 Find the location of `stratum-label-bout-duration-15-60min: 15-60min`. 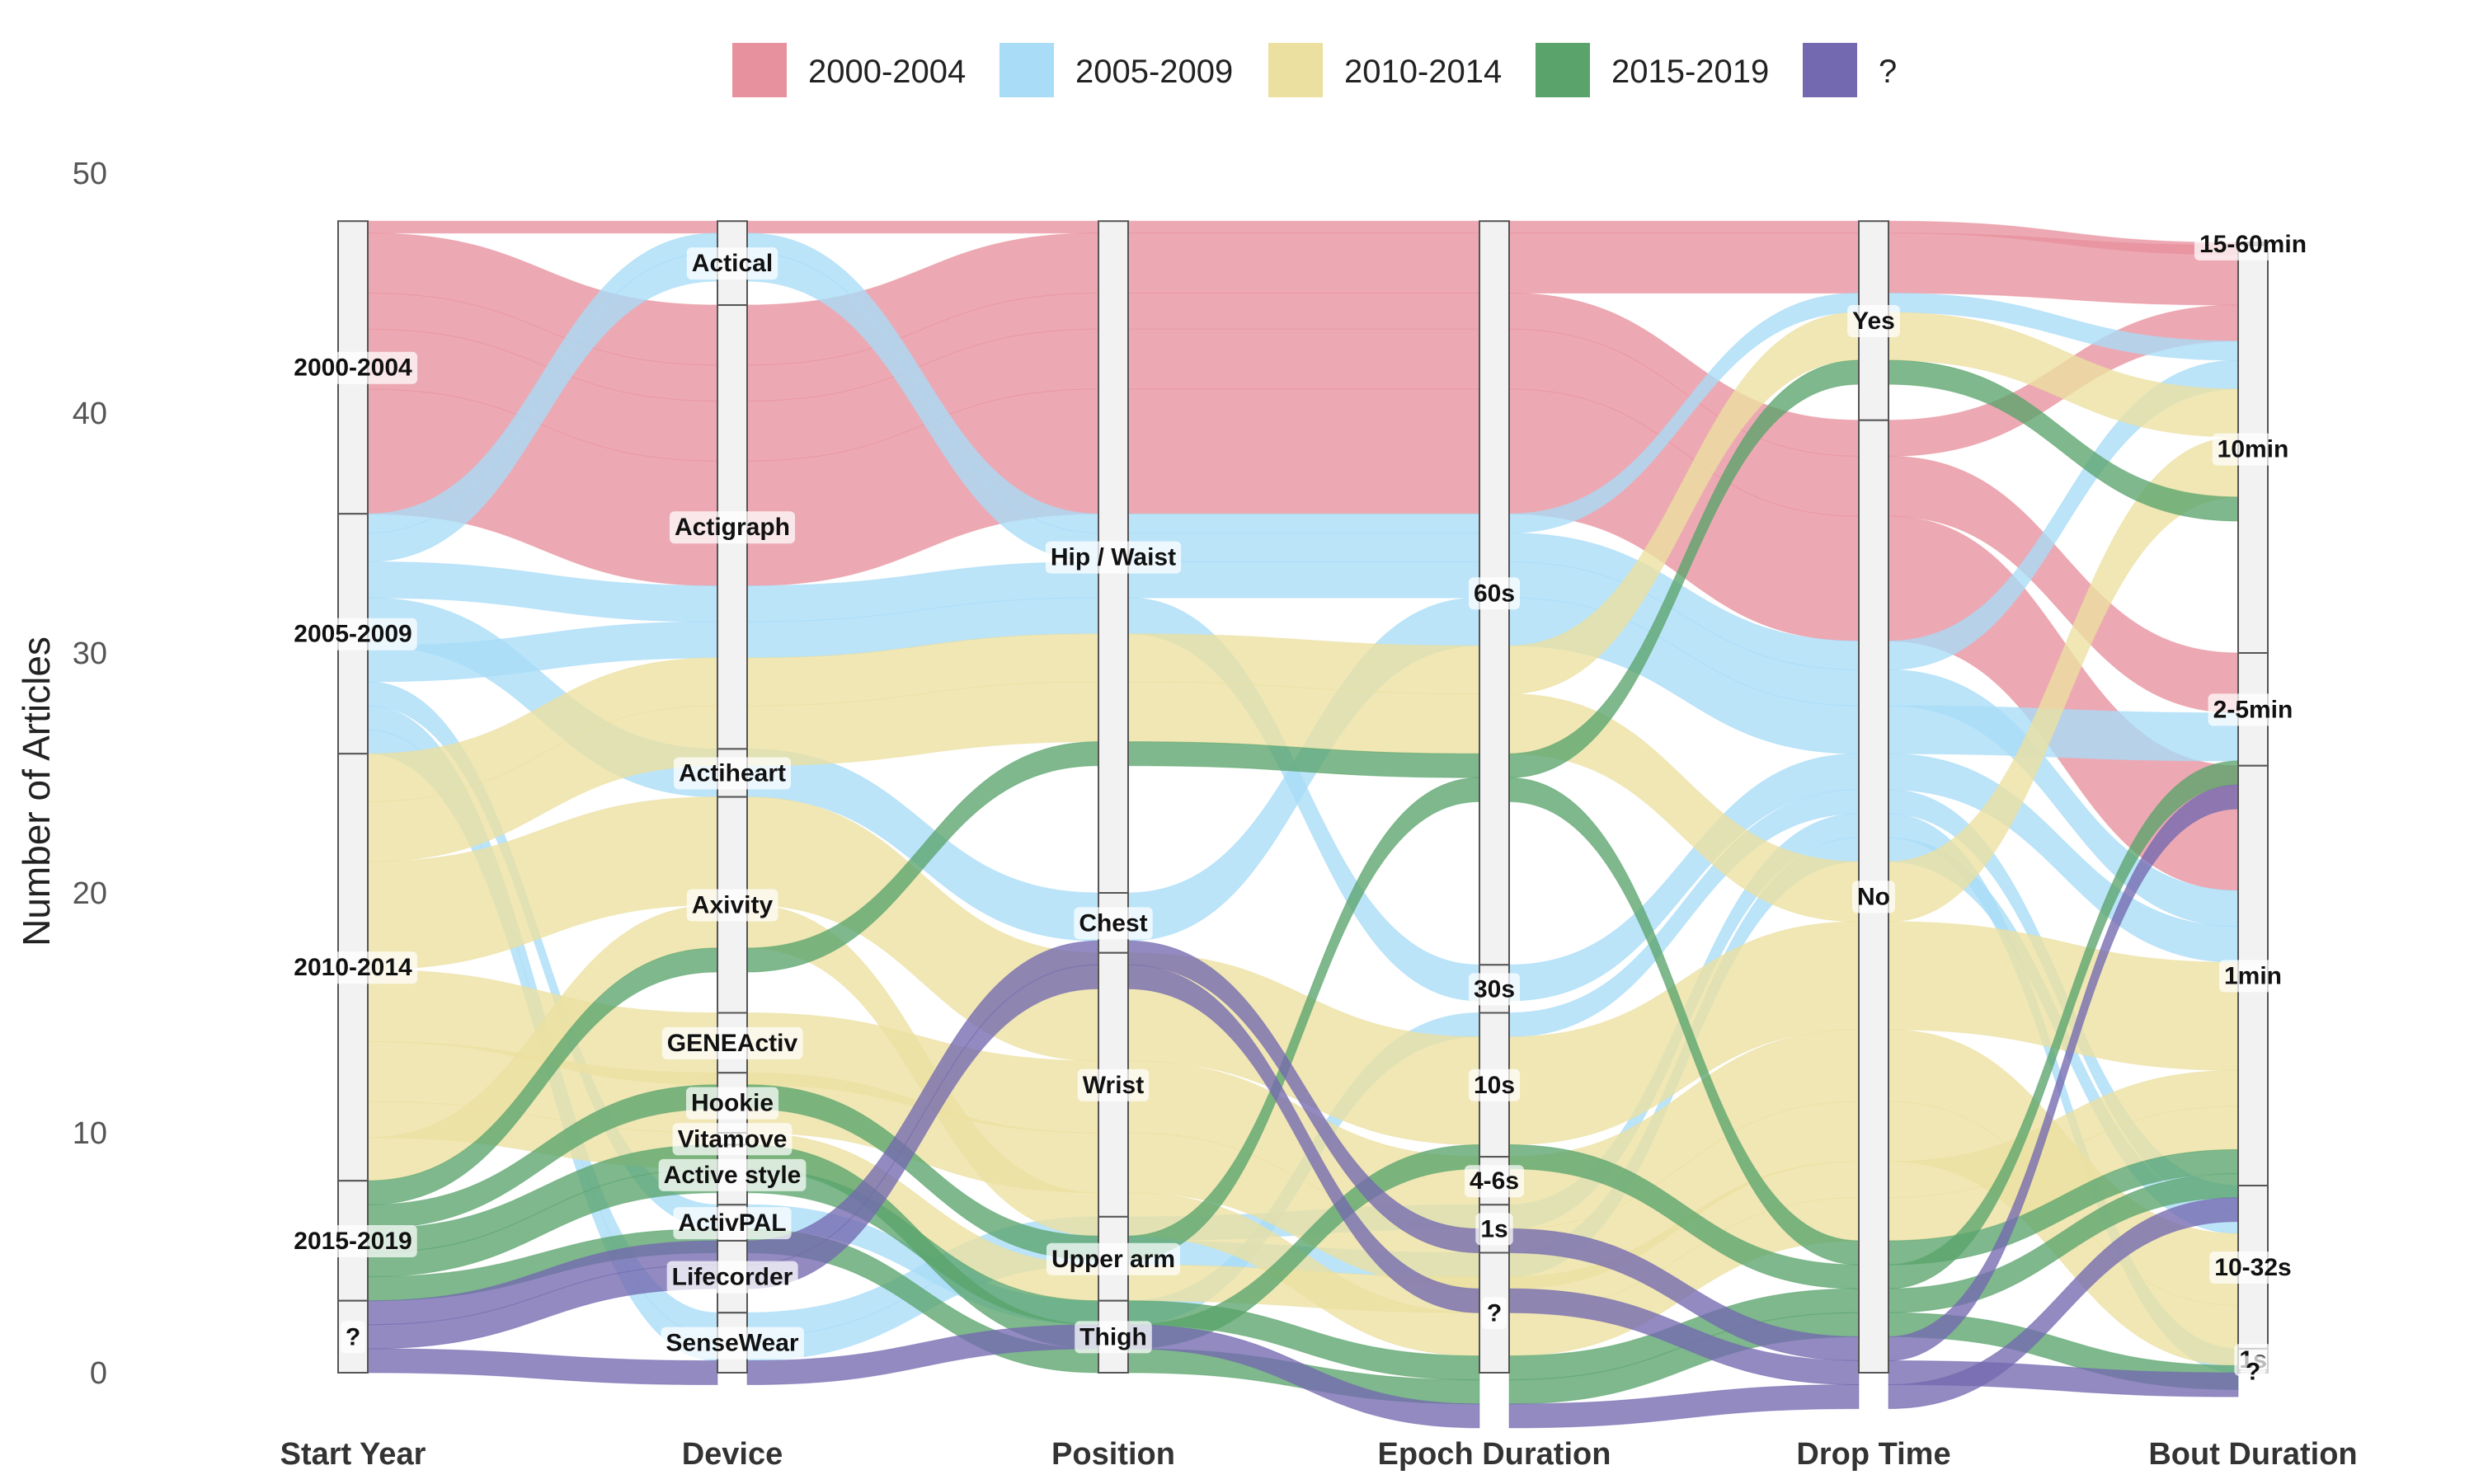

stratum-label-bout-duration-15-60min: 15-60min is located at coordinates (2253, 244).